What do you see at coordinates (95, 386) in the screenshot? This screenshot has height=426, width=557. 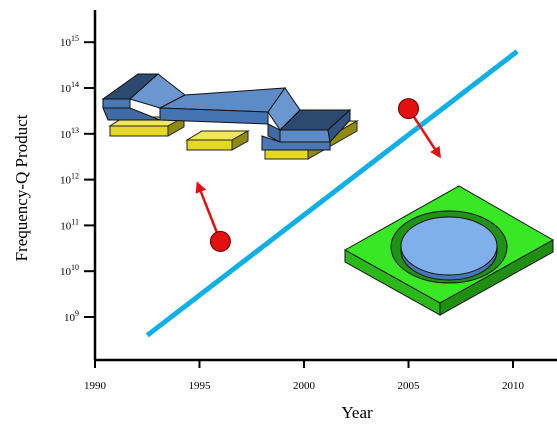 I see `x-tick-label: 1990` at bounding box center [95, 386].